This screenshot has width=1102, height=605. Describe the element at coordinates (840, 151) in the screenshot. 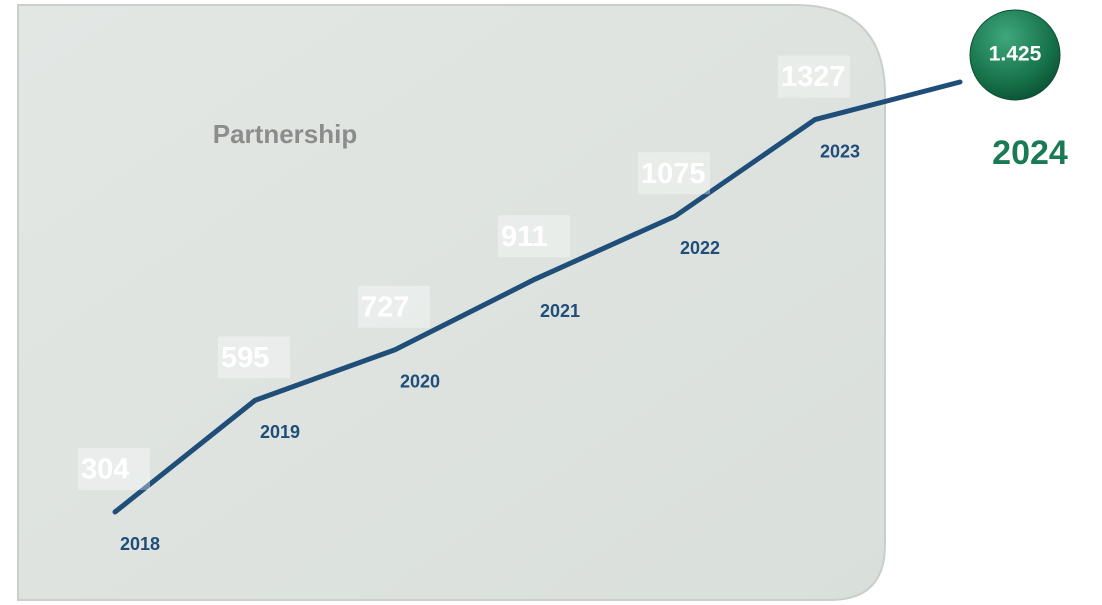

I see `x-label: 2023` at that location.